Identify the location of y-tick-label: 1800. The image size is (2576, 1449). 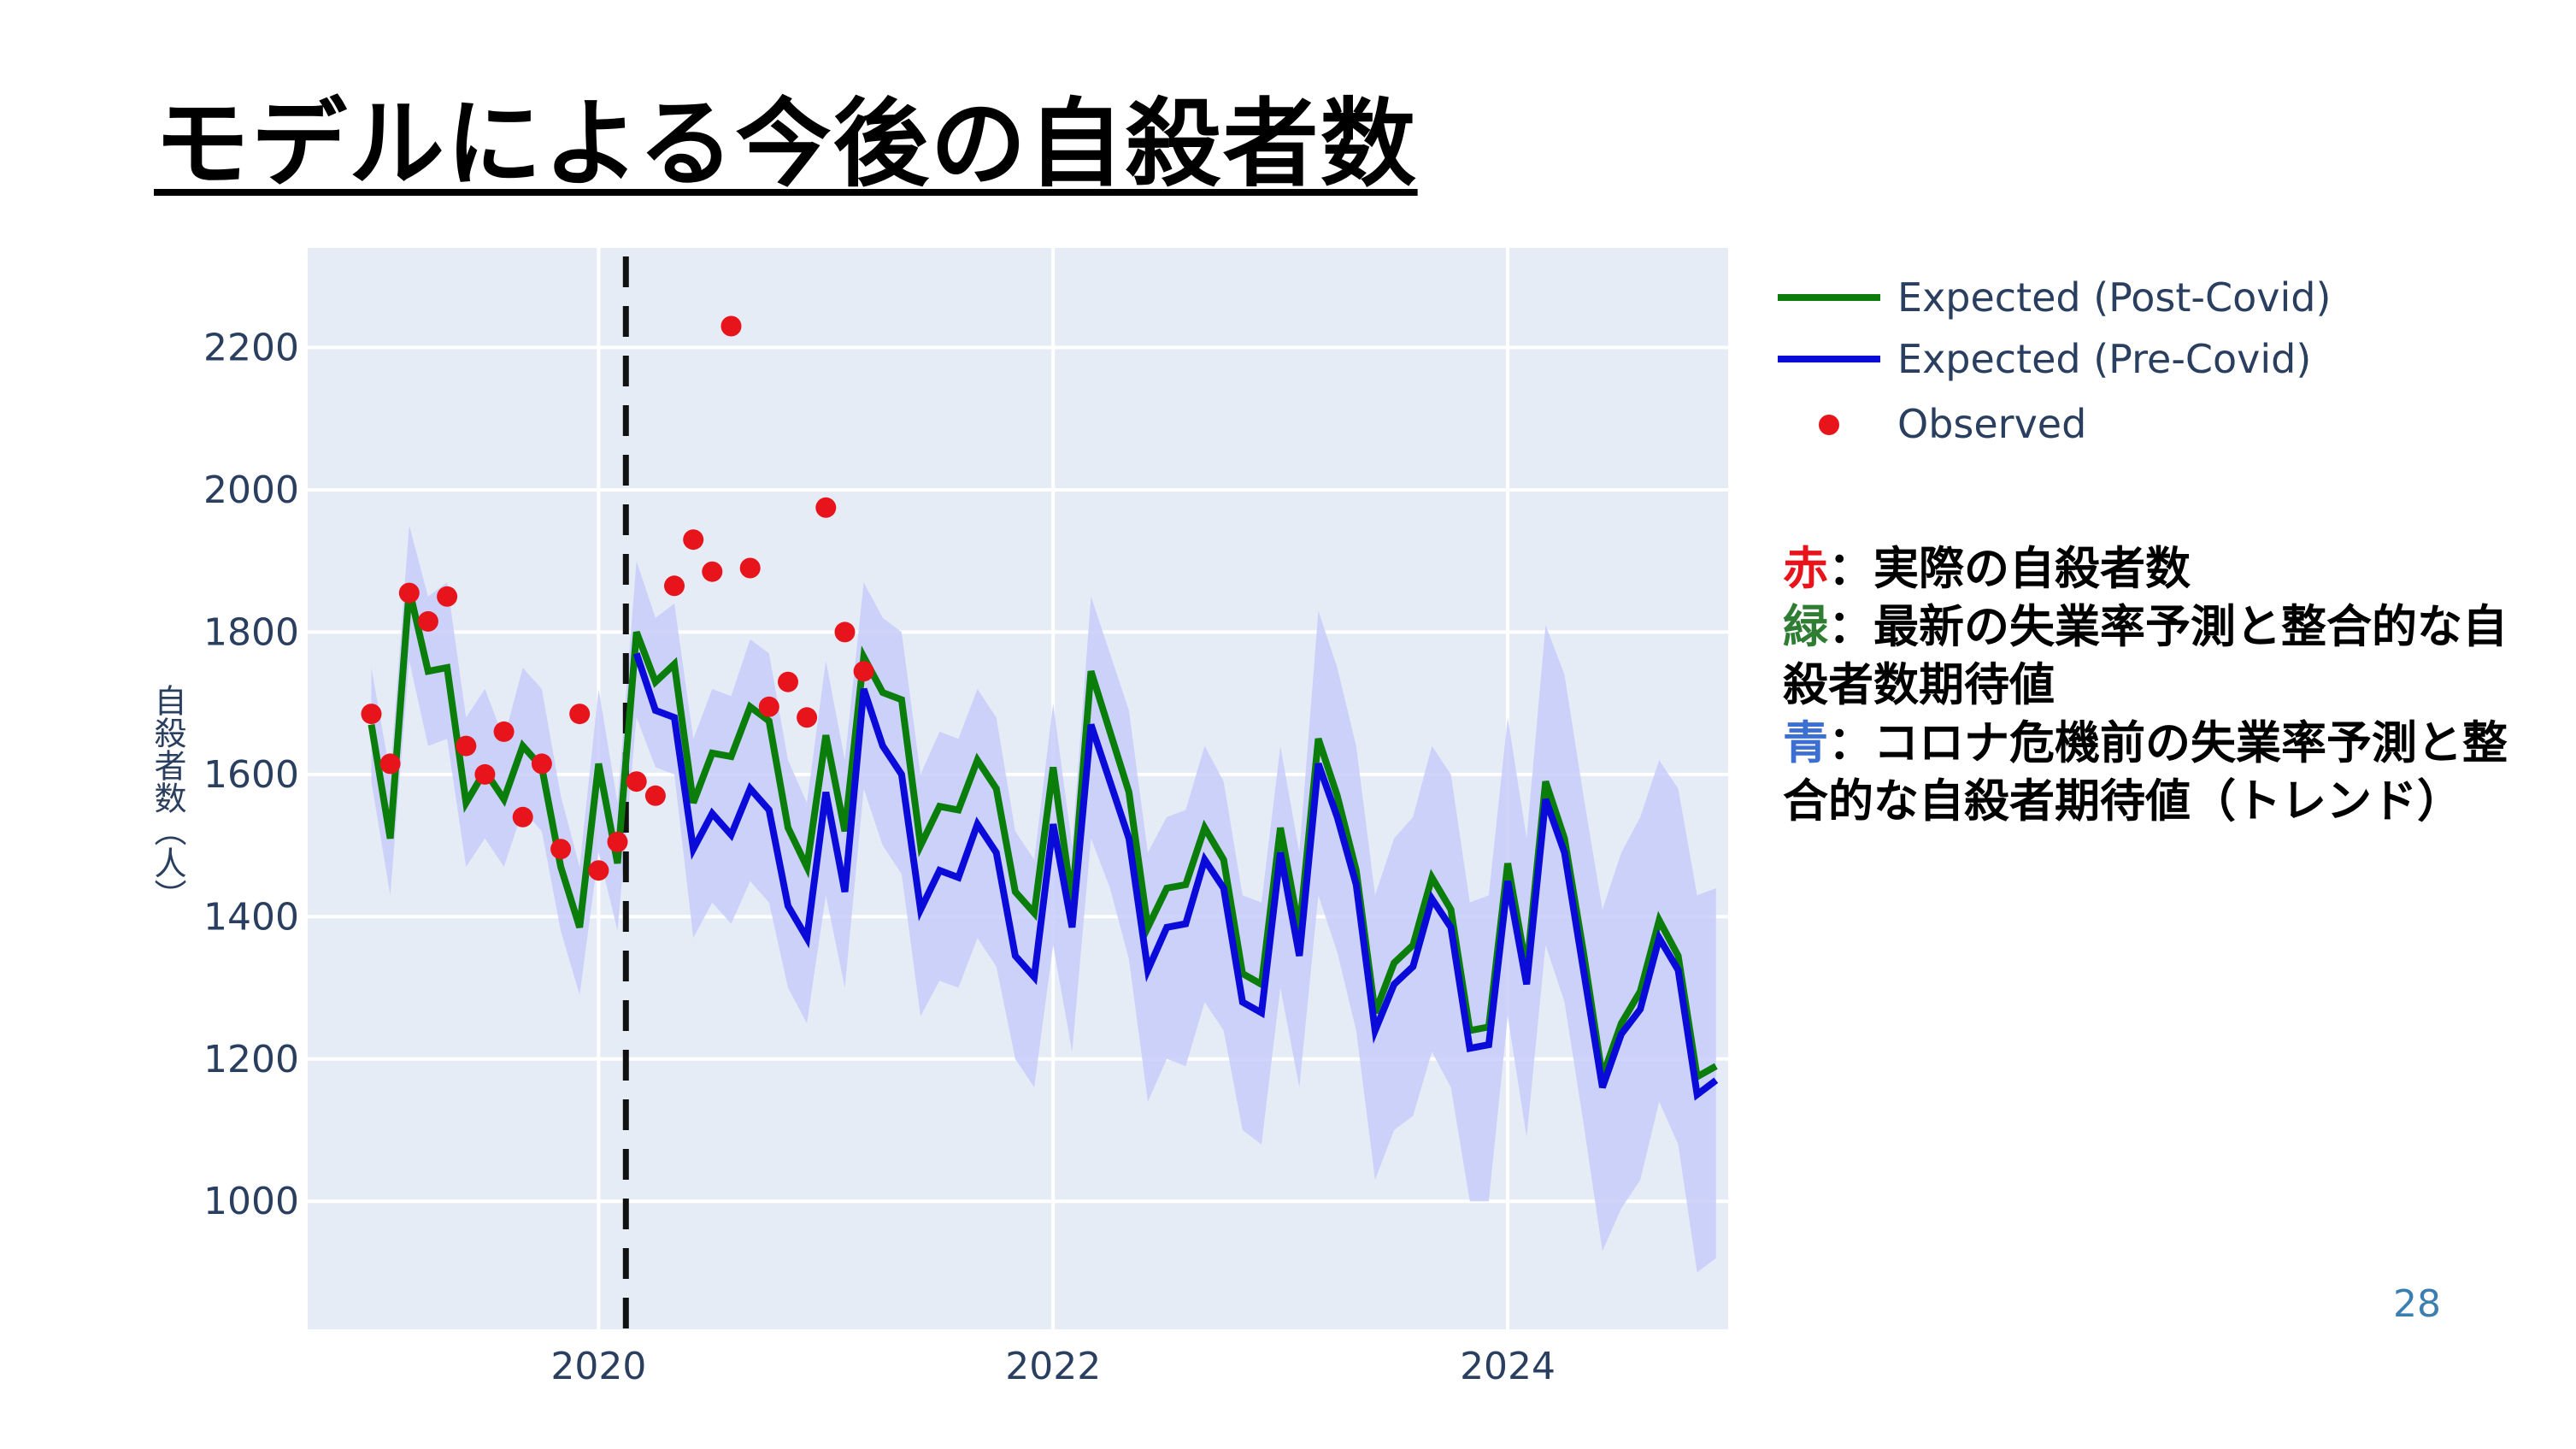
(251, 632).